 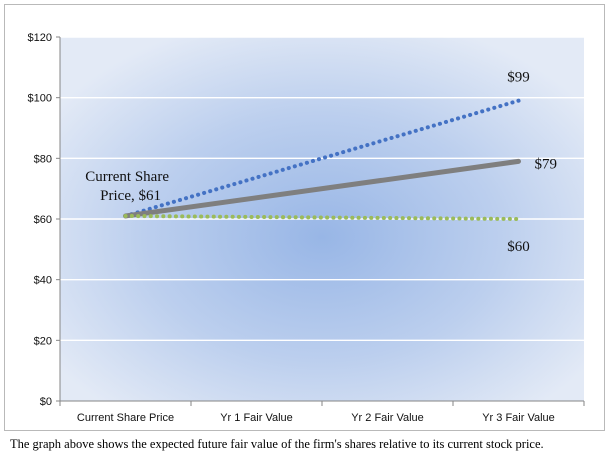 What do you see at coordinates (322, 188) in the screenshot?
I see `series-2-line` at bounding box center [322, 188].